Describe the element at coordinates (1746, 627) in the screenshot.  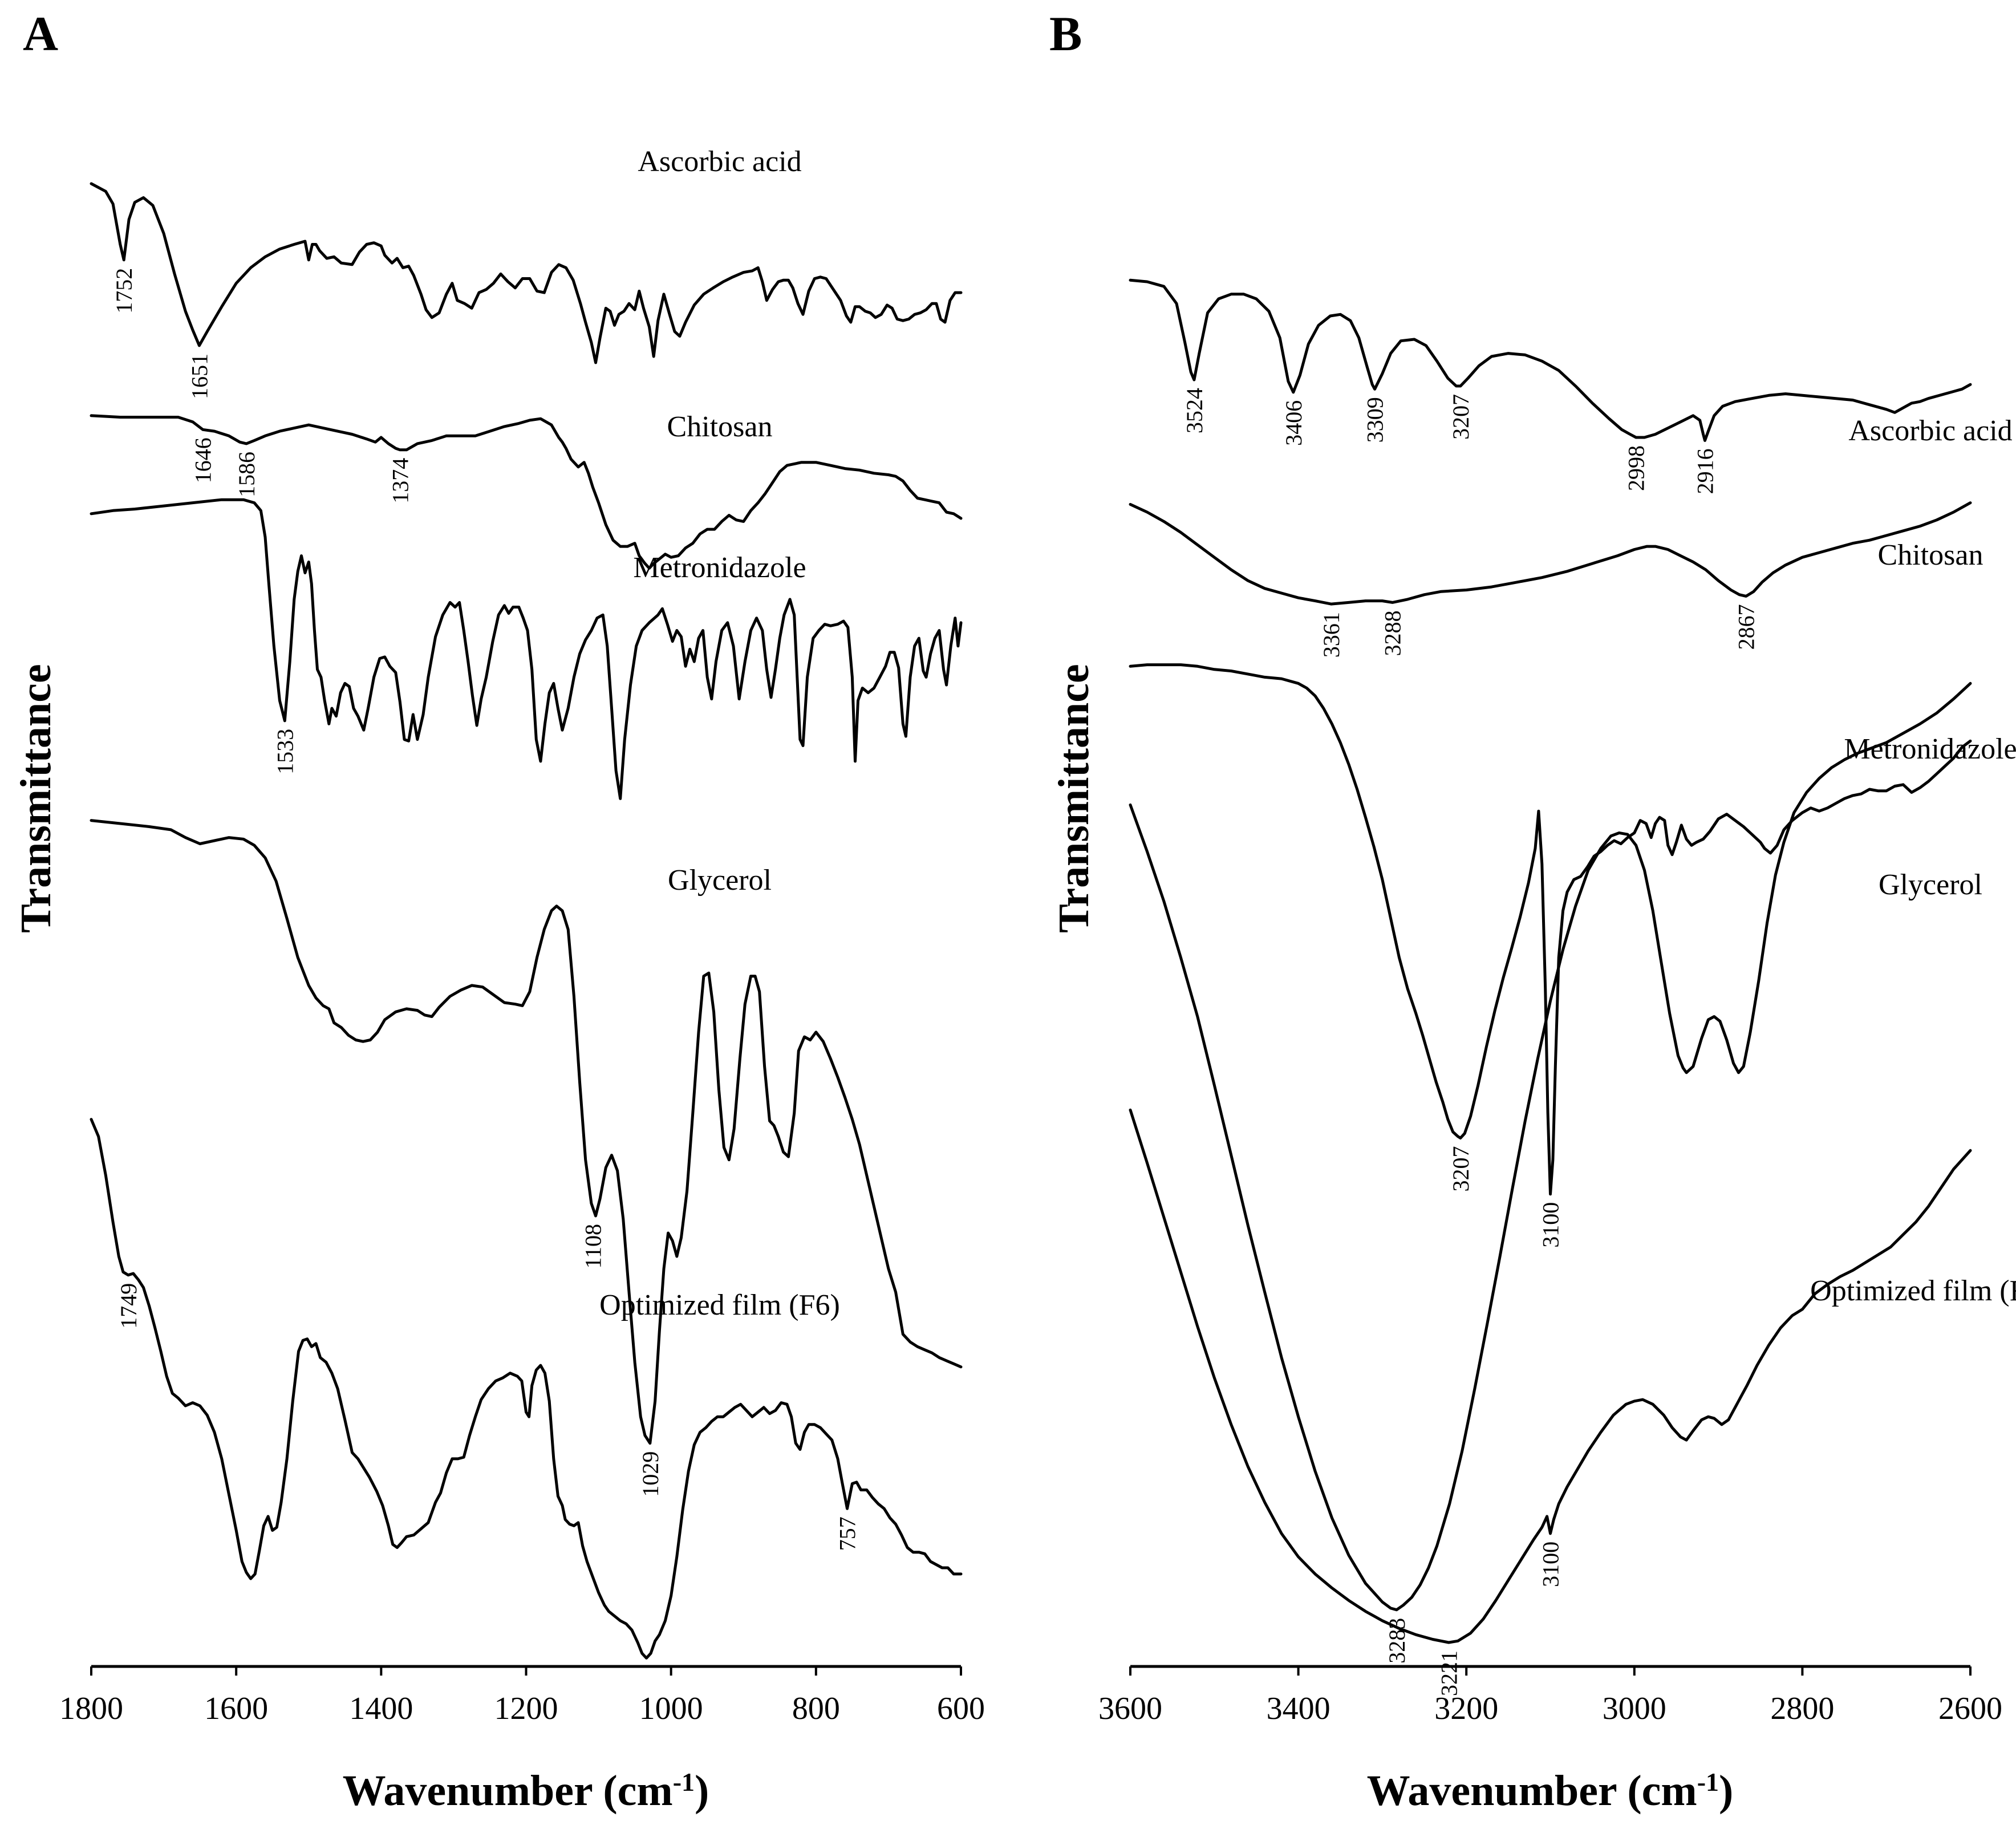
I see `peak-label-2867: 2867` at that location.